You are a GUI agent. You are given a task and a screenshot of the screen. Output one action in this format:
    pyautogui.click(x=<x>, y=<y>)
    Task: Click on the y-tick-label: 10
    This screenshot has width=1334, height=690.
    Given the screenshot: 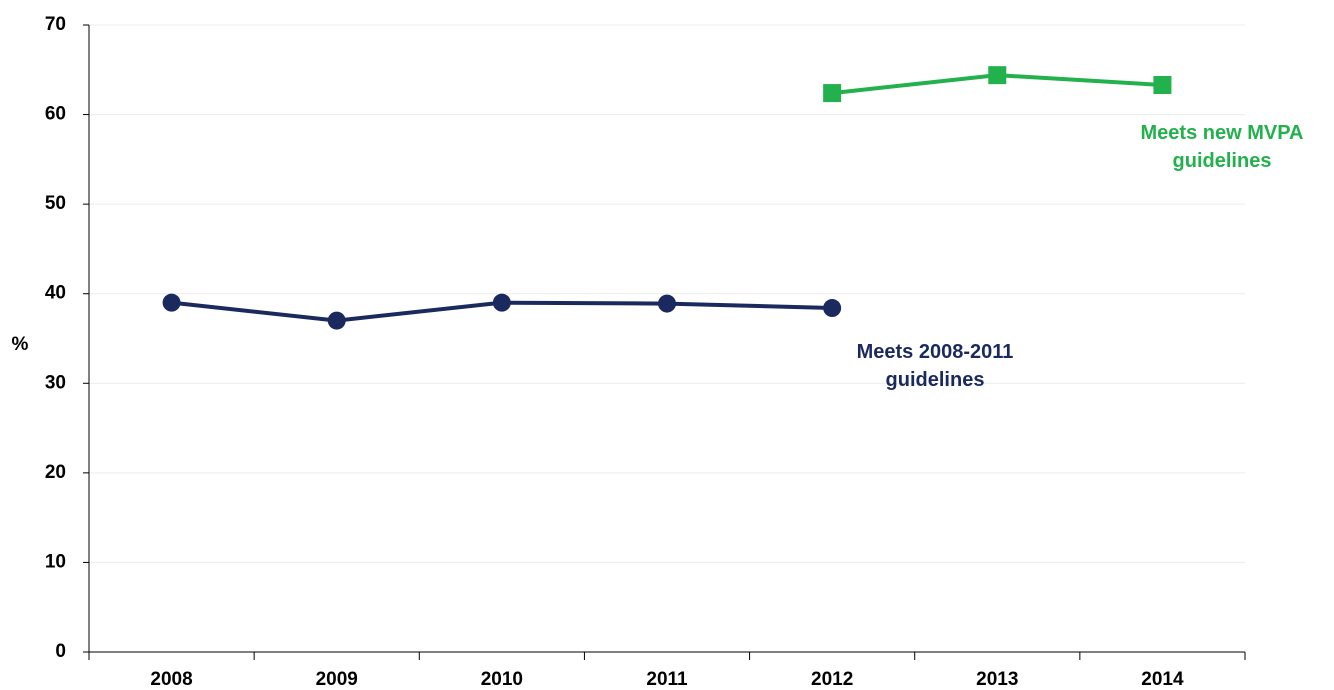 What is the action you would take?
    pyautogui.click(x=55, y=561)
    